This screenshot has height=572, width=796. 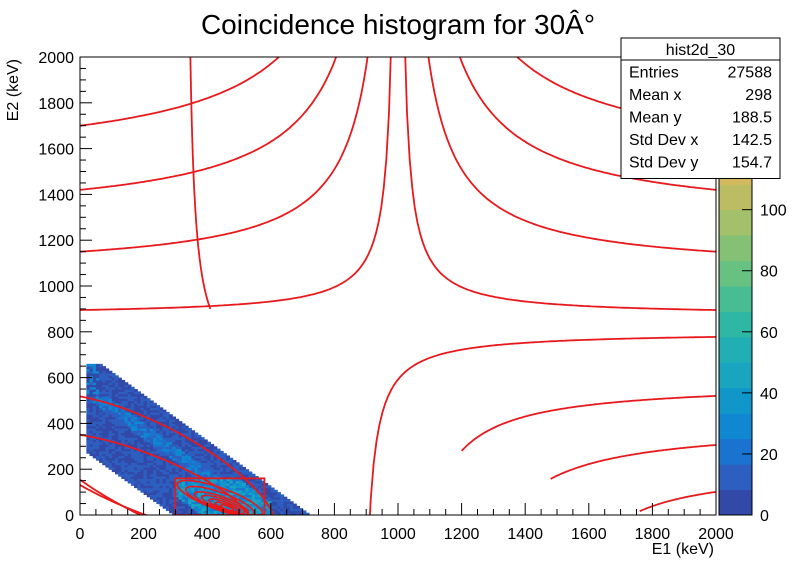 What do you see at coordinates (752, 140) in the screenshot?
I see `stats-value: 142.5` at bounding box center [752, 140].